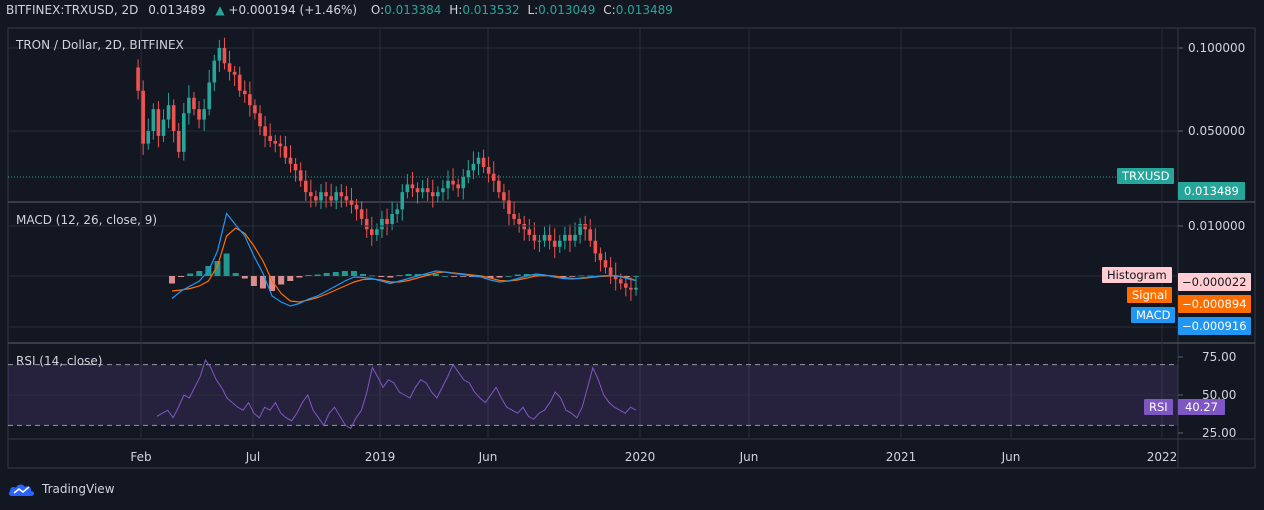 The width and height of the screenshot is (1264, 510). I want to click on x-tick-label: Jun, so click(749, 457).